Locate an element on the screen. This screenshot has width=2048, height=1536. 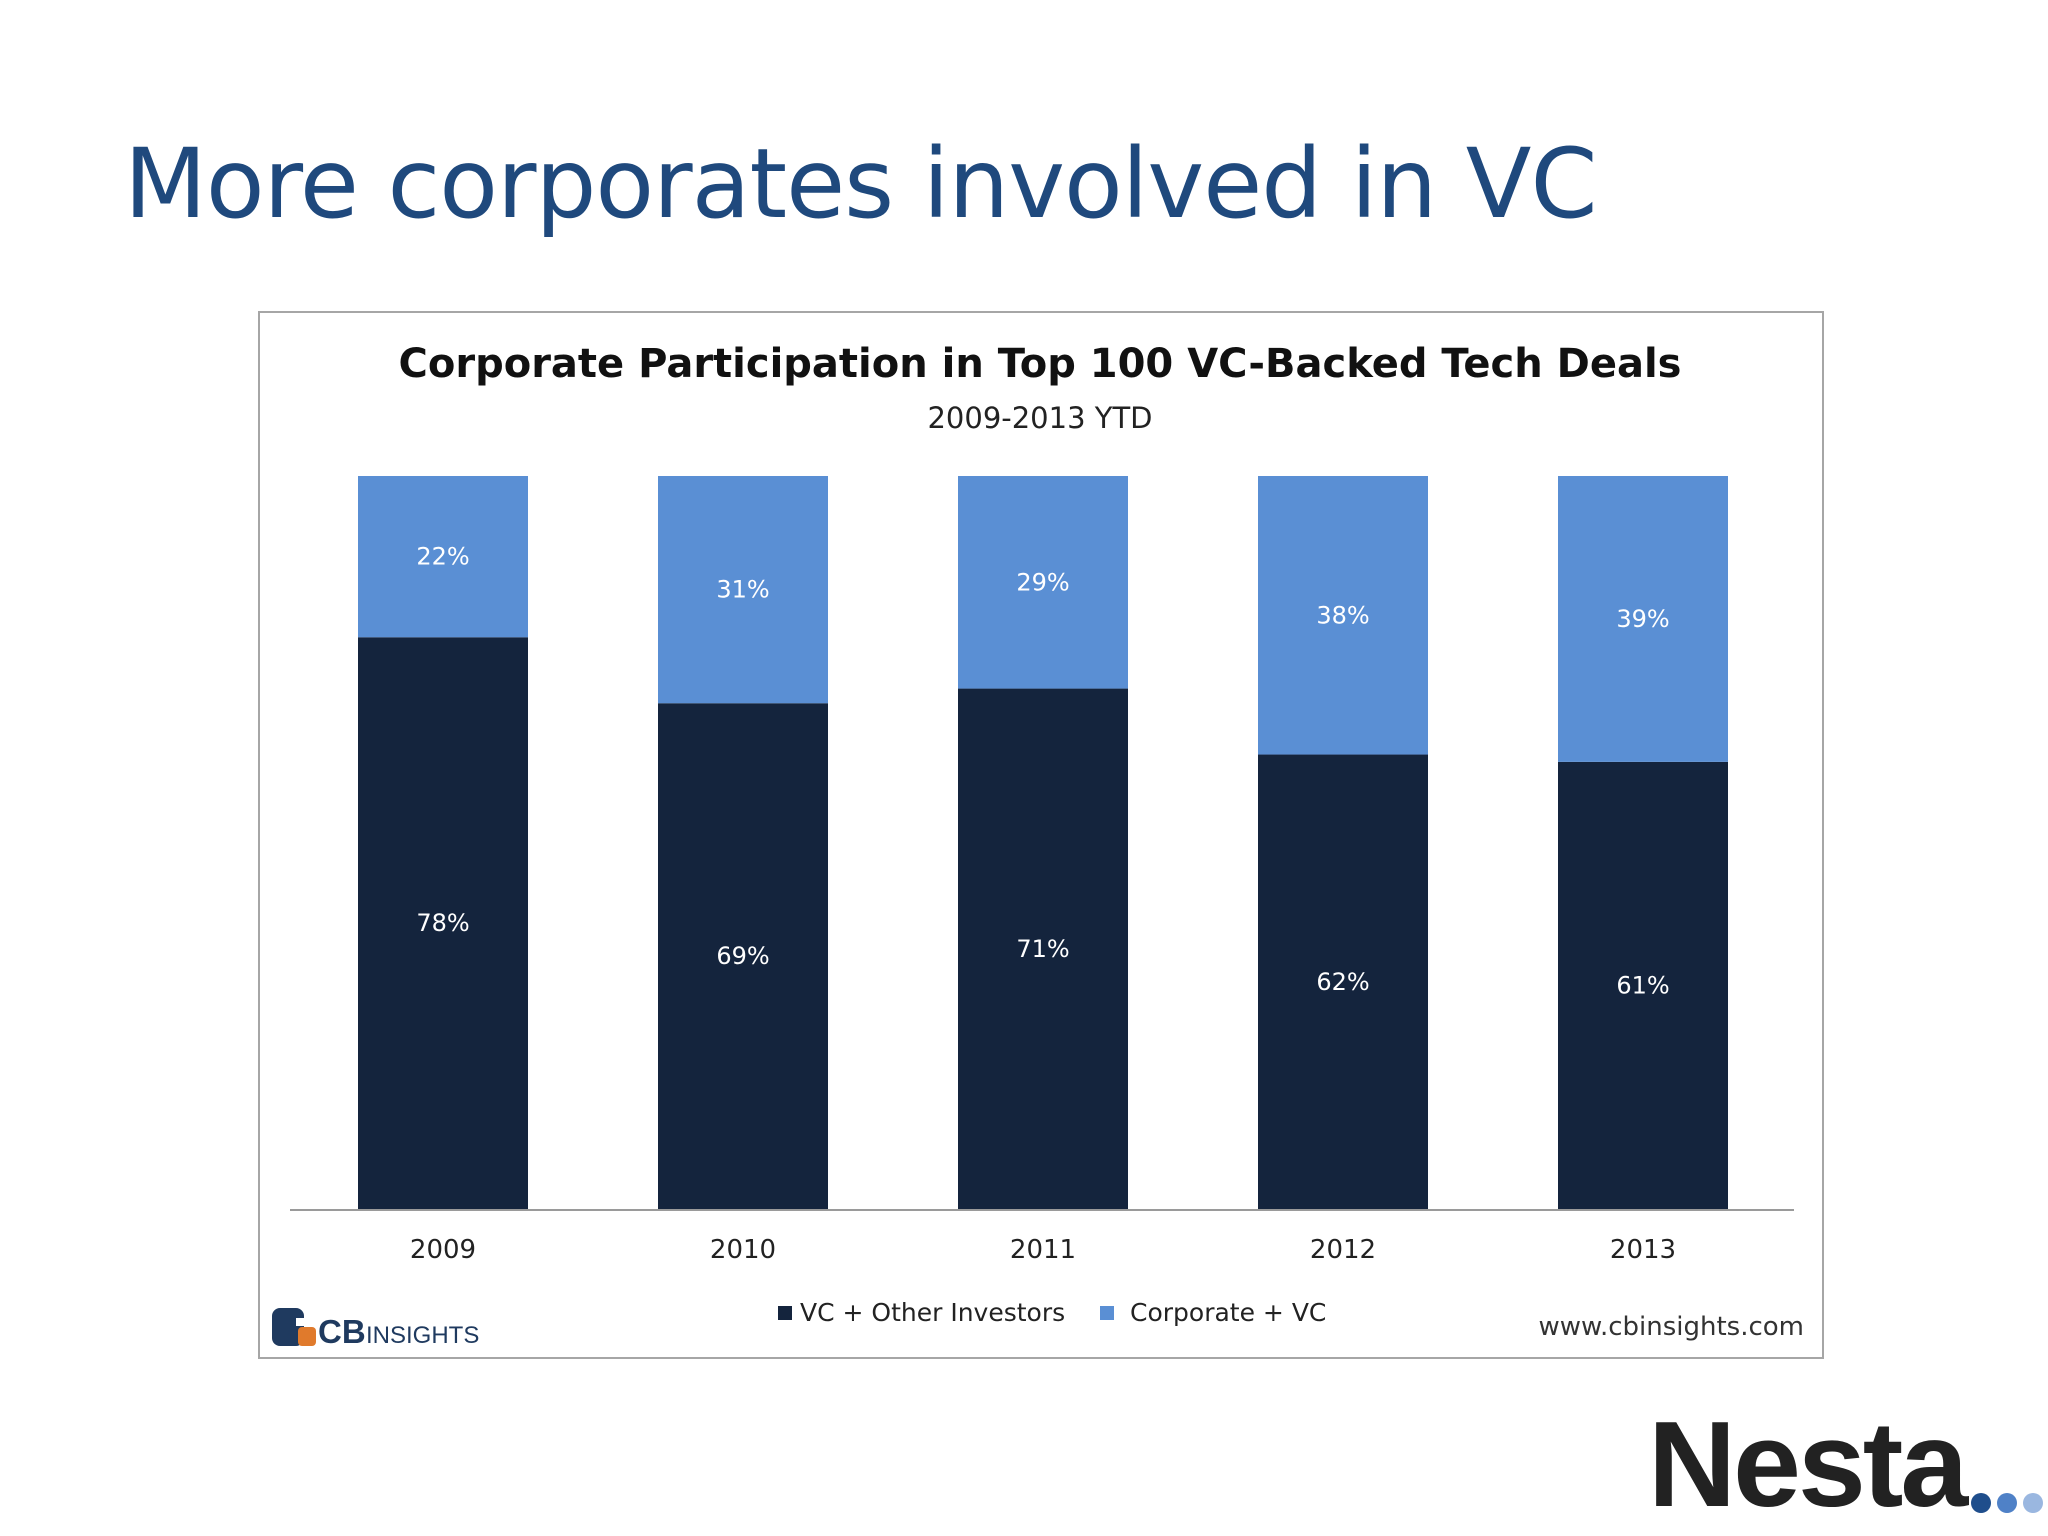
bar-label-2009-series-0: 78% is located at coordinates (442, 923).